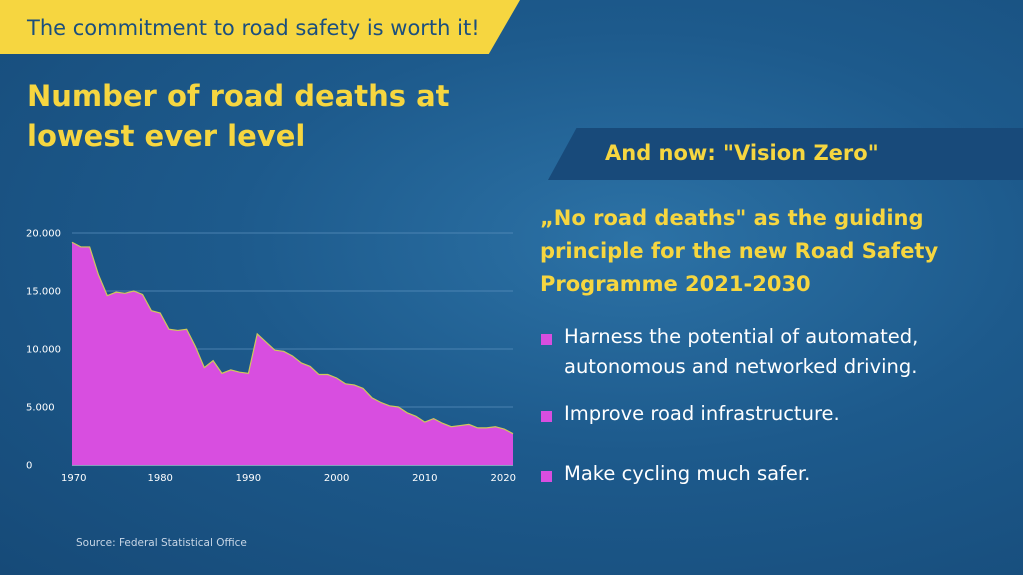  I want to click on y-tick-label: 15.000, so click(43, 292).